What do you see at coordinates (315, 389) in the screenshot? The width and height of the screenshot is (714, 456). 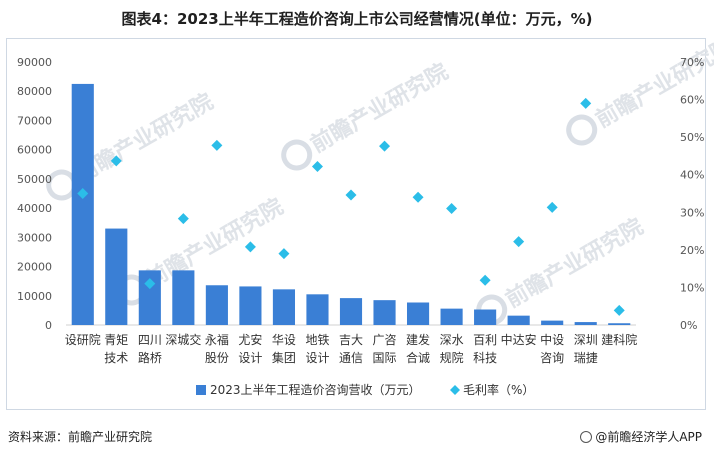 I see `legend-bar-label: 2023上半年工程造价咨询营收（万元）` at bounding box center [315, 389].